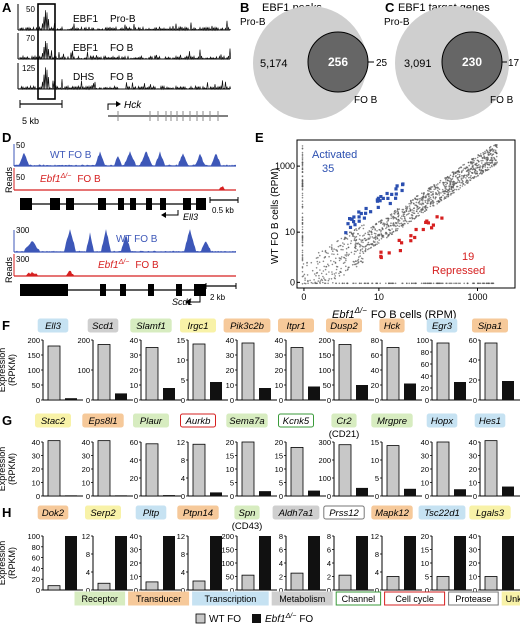 The image size is (520, 627). Describe the element at coordinates (53, 421) in the screenshot. I see `gene-label: Stac2` at that location.